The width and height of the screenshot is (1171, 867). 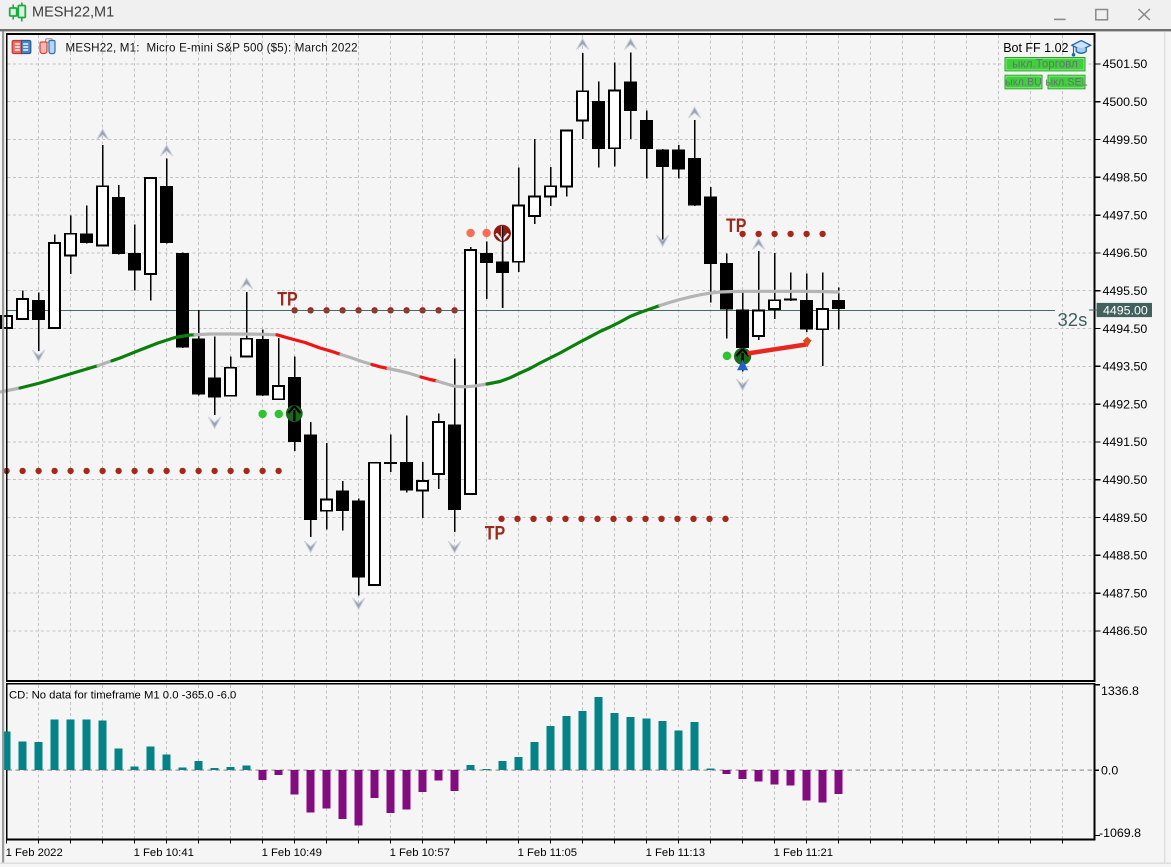 What do you see at coordinates (1023, 83) in the screenshot?
I see `svg-text: ыкл.BU` at bounding box center [1023, 83].